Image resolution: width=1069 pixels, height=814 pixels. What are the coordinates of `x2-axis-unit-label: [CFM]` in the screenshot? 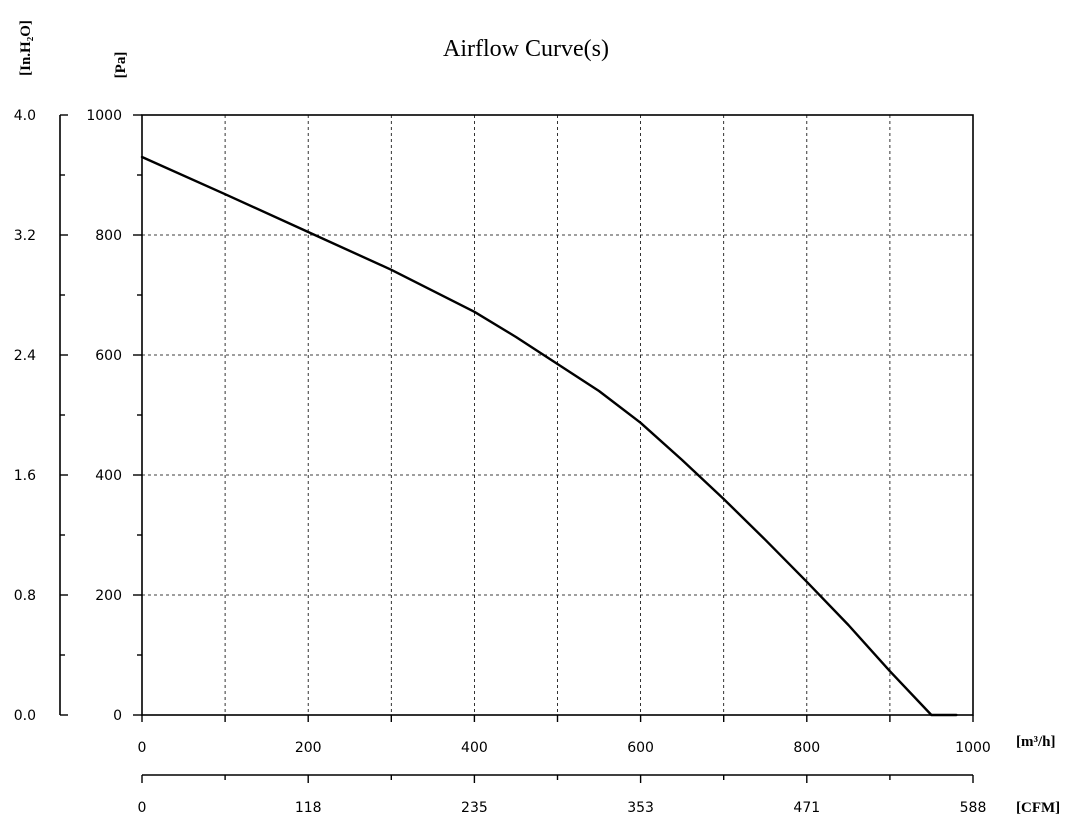 It's located at (1038, 807).